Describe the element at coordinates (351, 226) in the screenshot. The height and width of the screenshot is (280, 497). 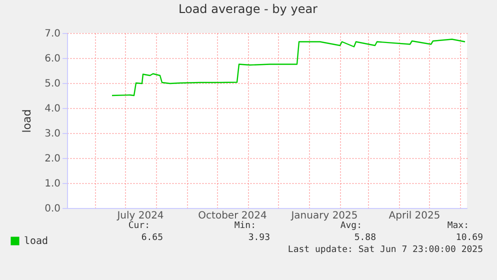
I see `text: Avg:` at that location.